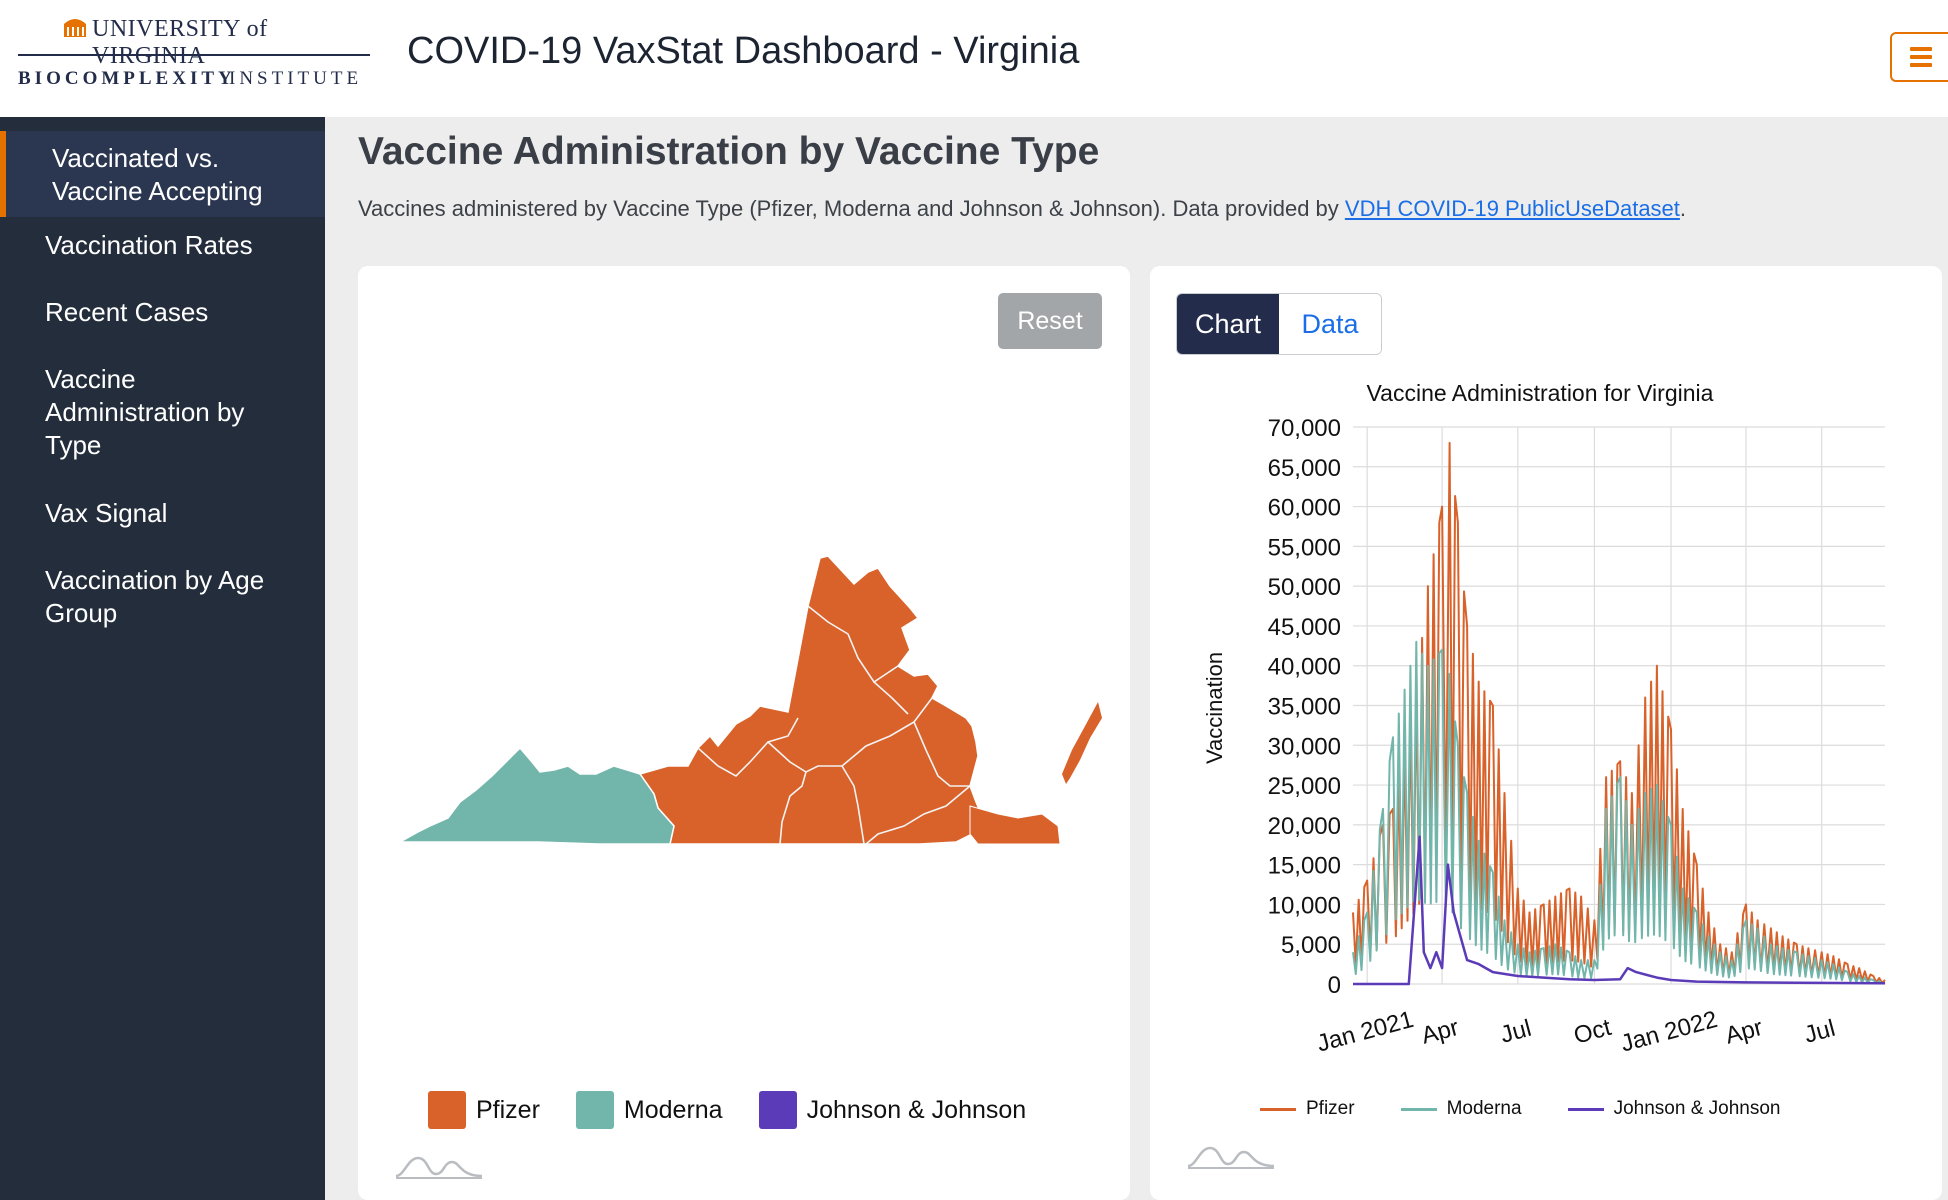  Describe the element at coordinates (1334, 985) in the screenshot. I see `y-tick-label: 0` at that location.